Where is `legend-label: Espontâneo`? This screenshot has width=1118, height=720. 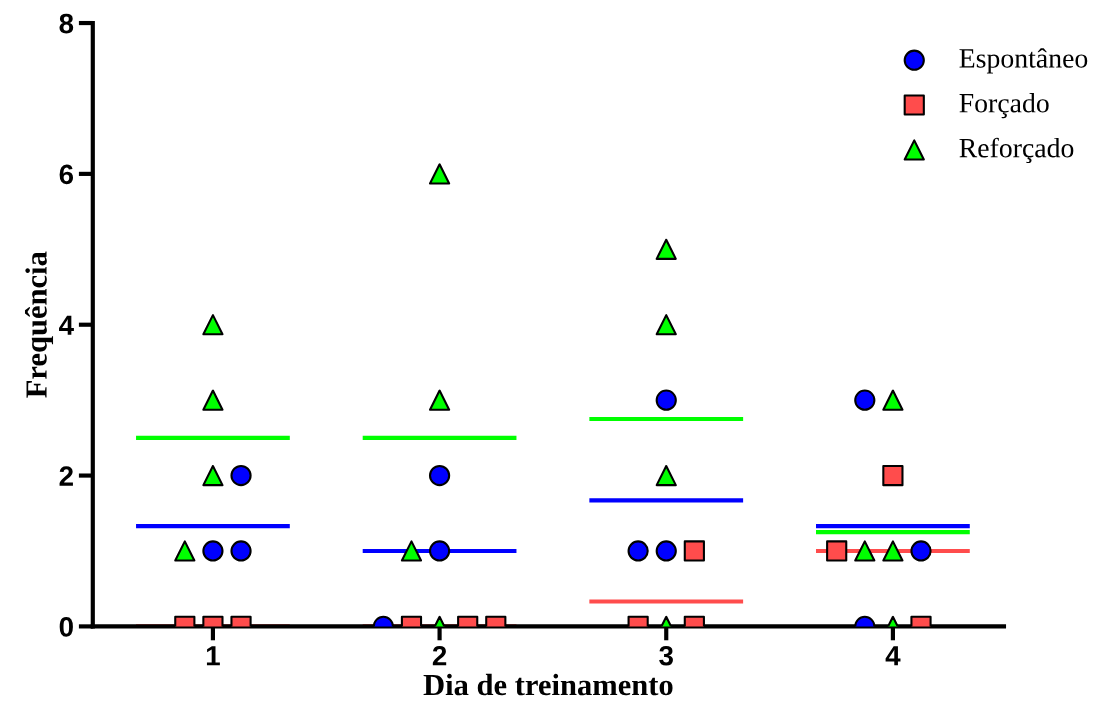 legend-label: Espontâneo is located at coordinates (1023, 61).